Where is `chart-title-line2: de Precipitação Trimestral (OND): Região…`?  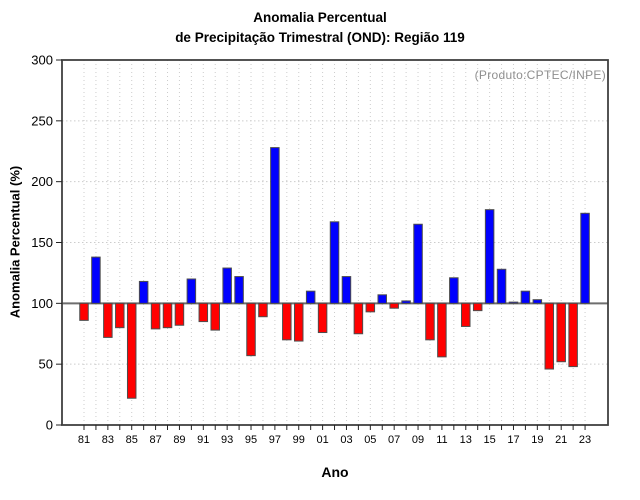
chart-title-line2: de Precipitação Trimestral (OND): Região… is located at coordinates (320, 37).